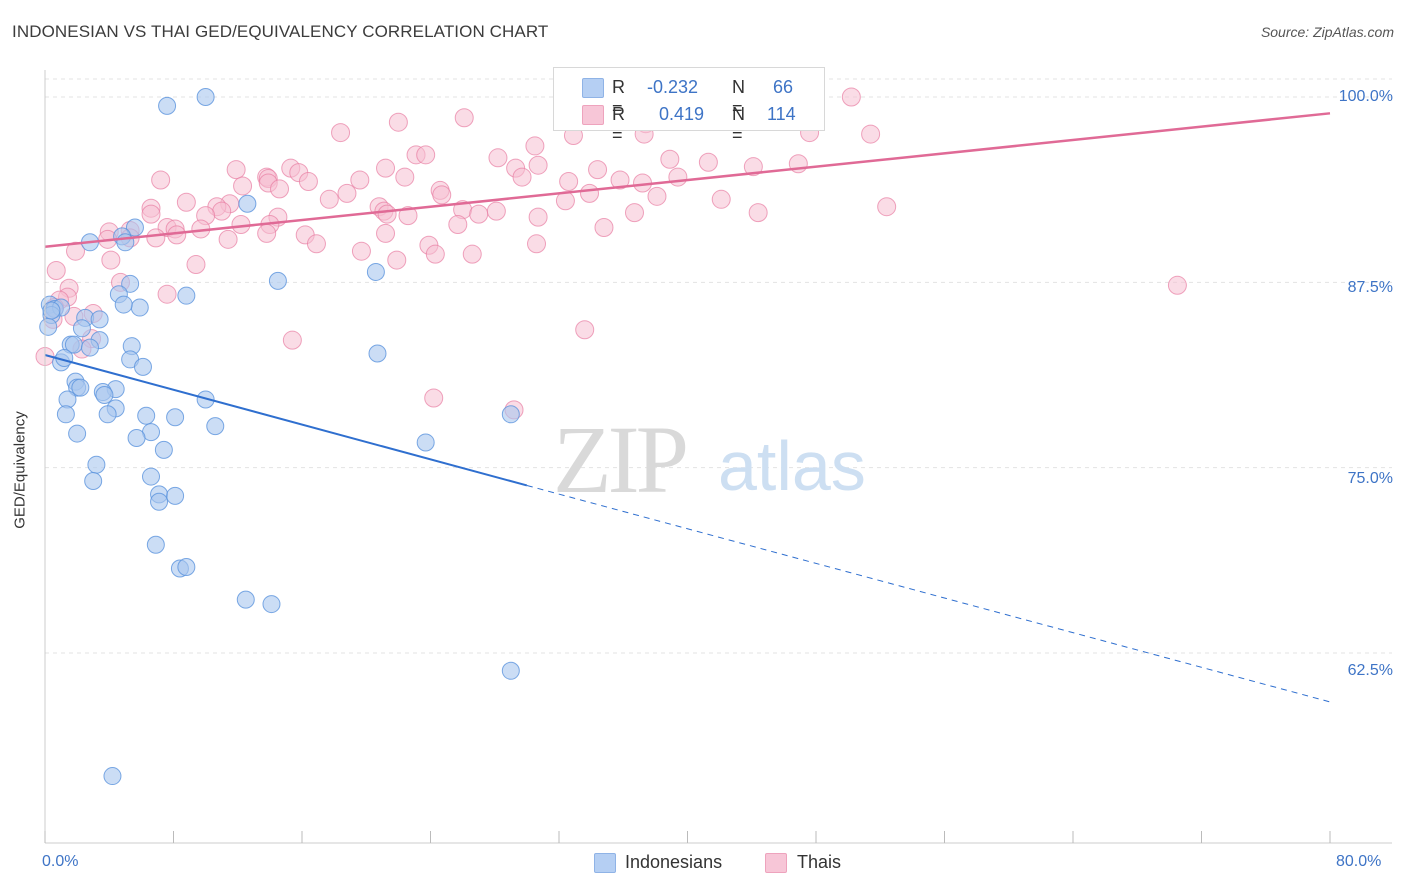  What do you see at coordinates (783, 87) in the screenshot?
I see `legend-n-value: 66` at bounding box center [783, 87].